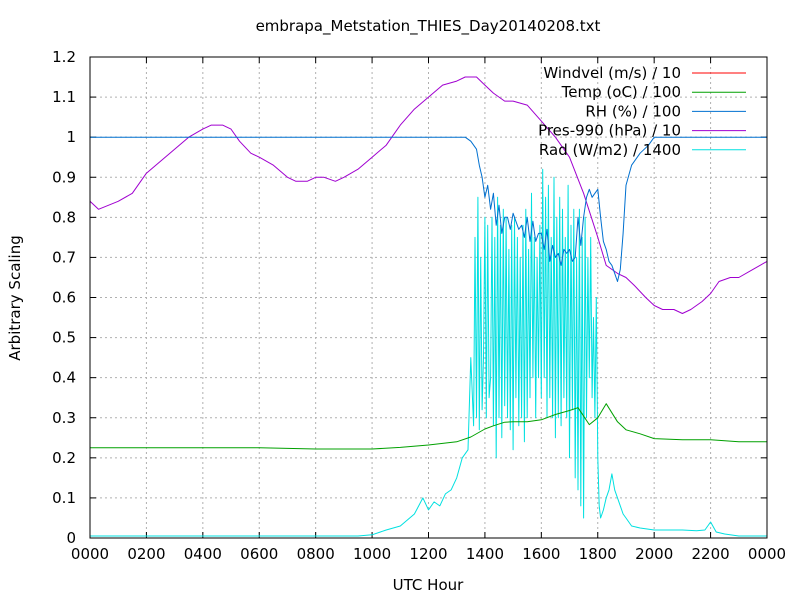 This screenshot has height=600, width=800. Describe the element at coordinates (428, 26) in the screenshot. I see `chart-title: embrapa_Metstation_THIES_Day20140208.txt` at that location.